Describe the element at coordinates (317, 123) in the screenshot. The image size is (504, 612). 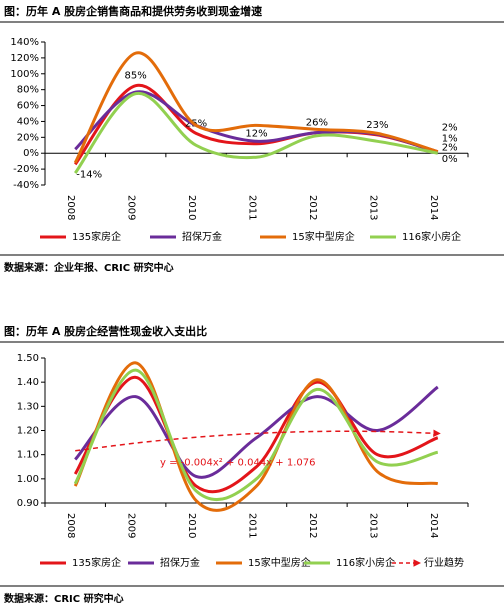
I see `data-label: 26%` at that location.